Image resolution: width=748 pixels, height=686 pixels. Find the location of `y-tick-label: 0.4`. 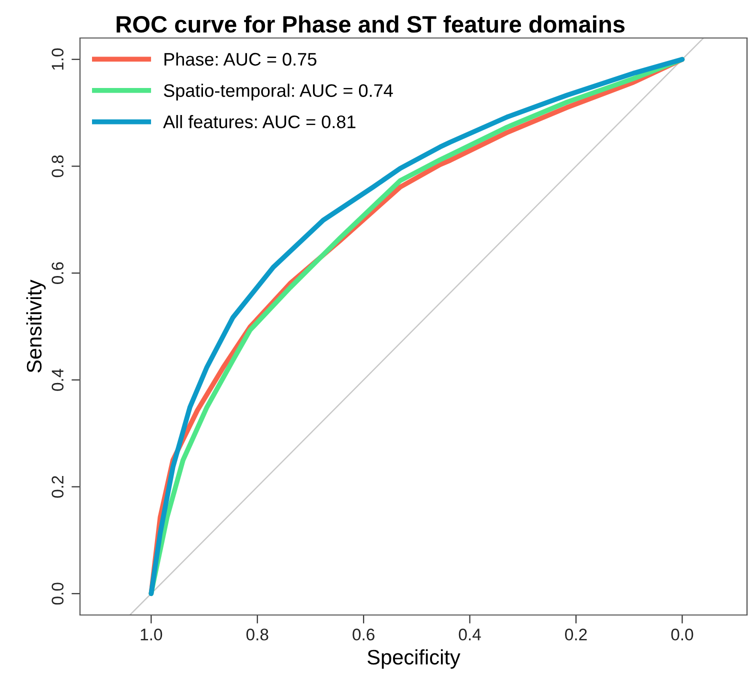

y-tick-label: 0.4 is located at coordinates (58, 379).